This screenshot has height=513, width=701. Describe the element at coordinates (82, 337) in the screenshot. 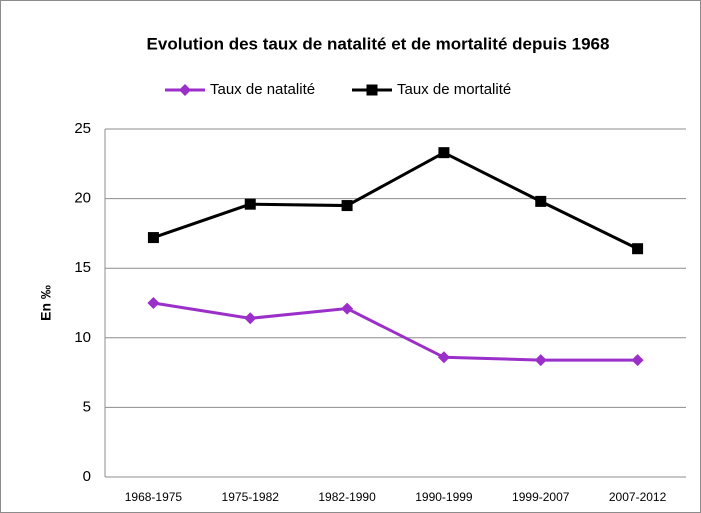

I see `y-tick-label: 10` at that location.